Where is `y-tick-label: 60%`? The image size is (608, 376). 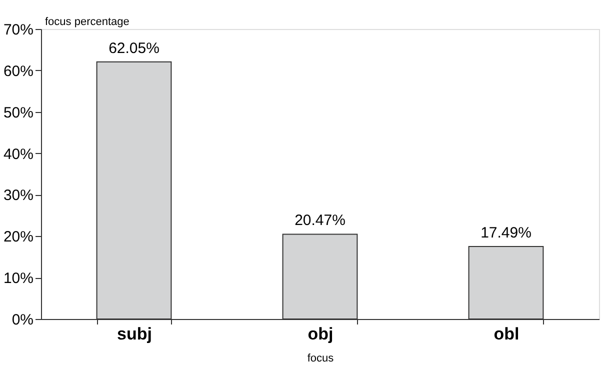 y-tick-label: 60% is located at coordinates (18, 71).